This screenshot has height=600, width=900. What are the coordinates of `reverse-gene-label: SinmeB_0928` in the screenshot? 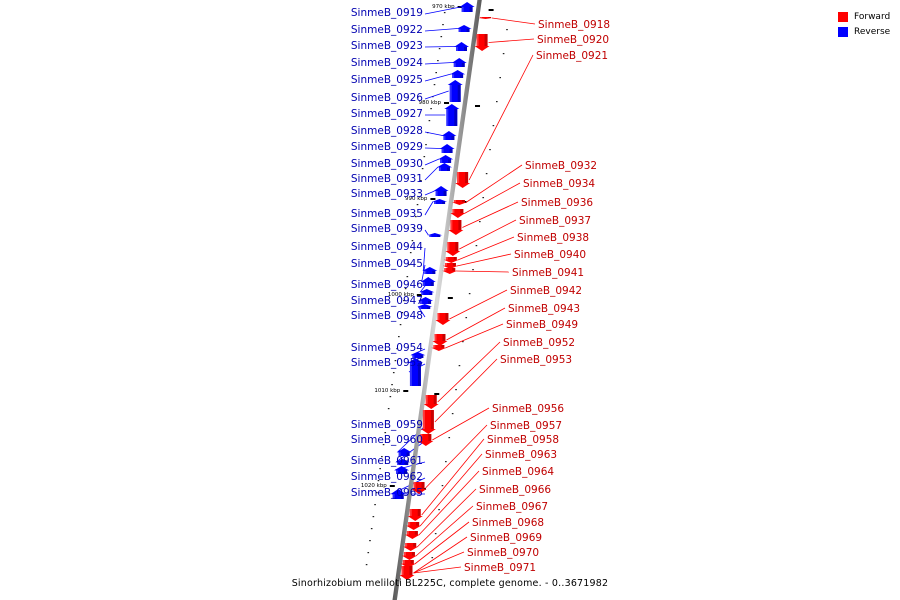 It's located at (387, 131).